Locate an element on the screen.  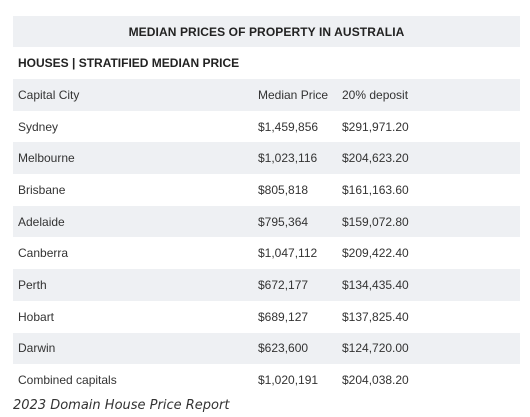
cell-deposit: $134,435.40 is located at coordinates (375, 284).